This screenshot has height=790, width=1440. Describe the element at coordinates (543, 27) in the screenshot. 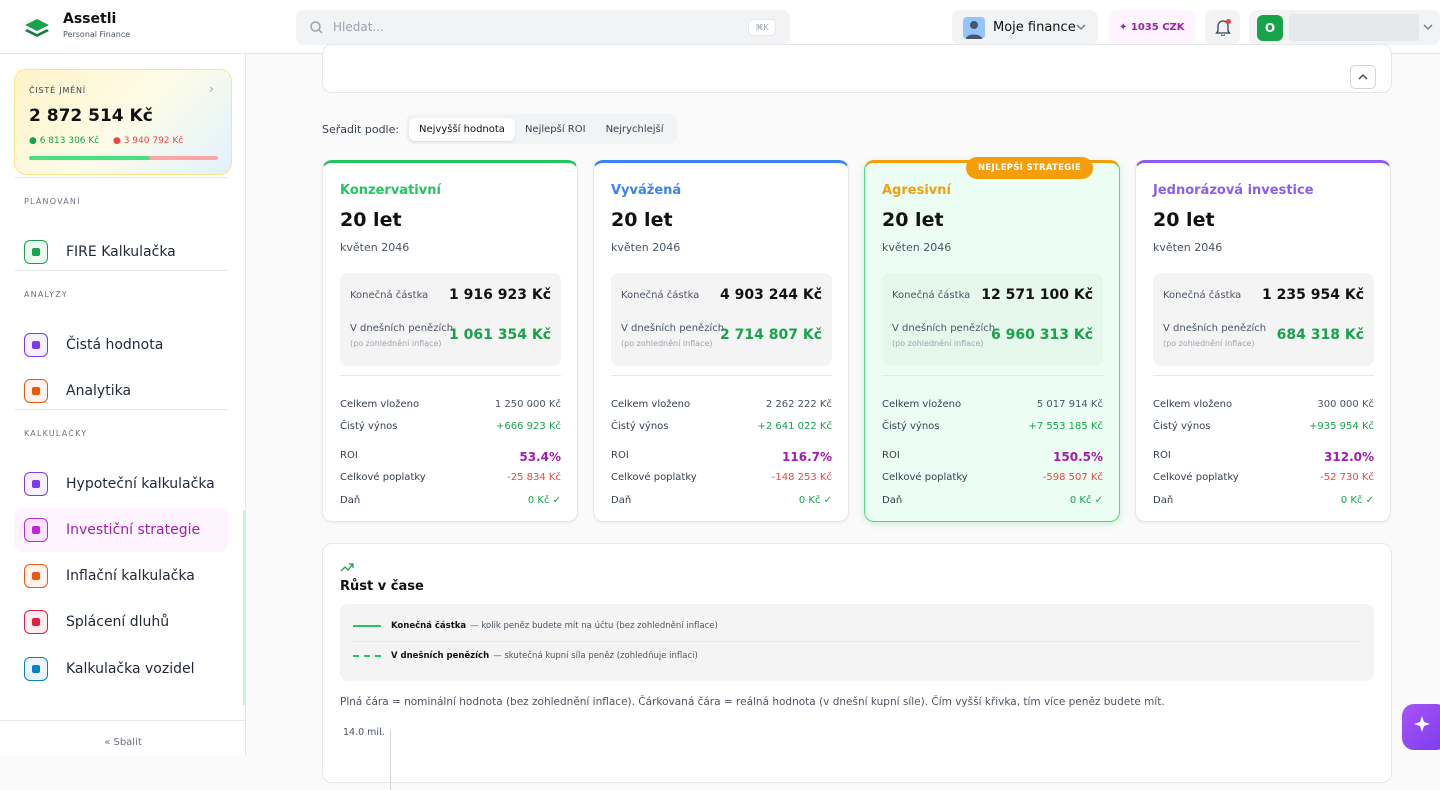

I see `search: Hledat... ⌘K` at that location.